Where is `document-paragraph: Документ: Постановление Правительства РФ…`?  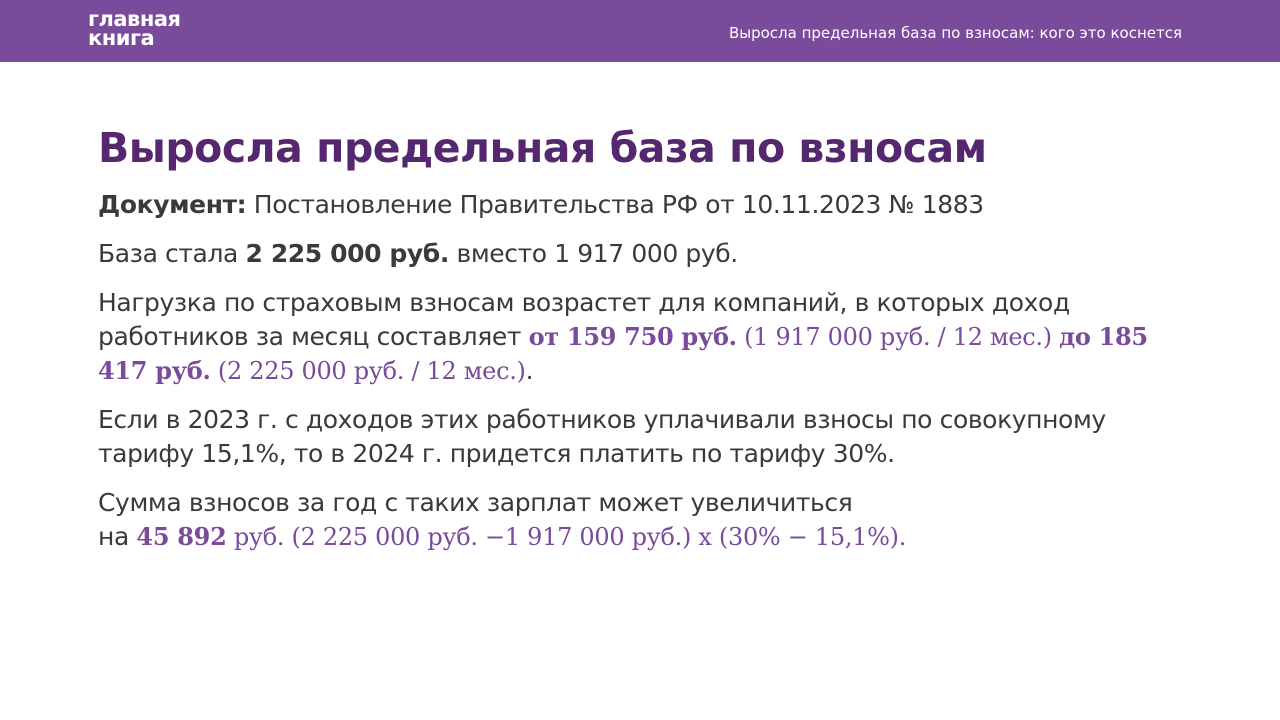 document-paragraph: Документ: Постановление Правительства РФ… is located at coordinates (643, 205).